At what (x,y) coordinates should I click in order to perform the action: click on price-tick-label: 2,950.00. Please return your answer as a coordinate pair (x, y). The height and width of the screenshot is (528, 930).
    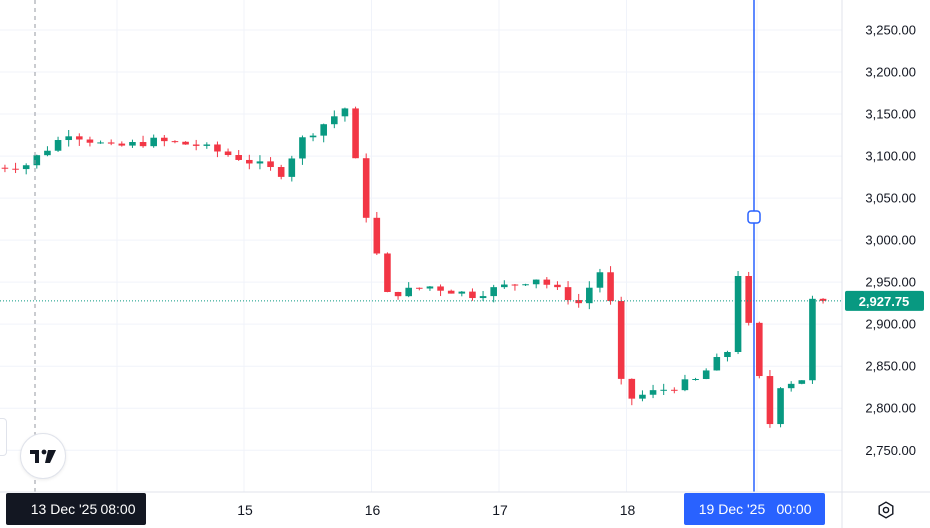
    Looking at the image, I should click on (890, 282).